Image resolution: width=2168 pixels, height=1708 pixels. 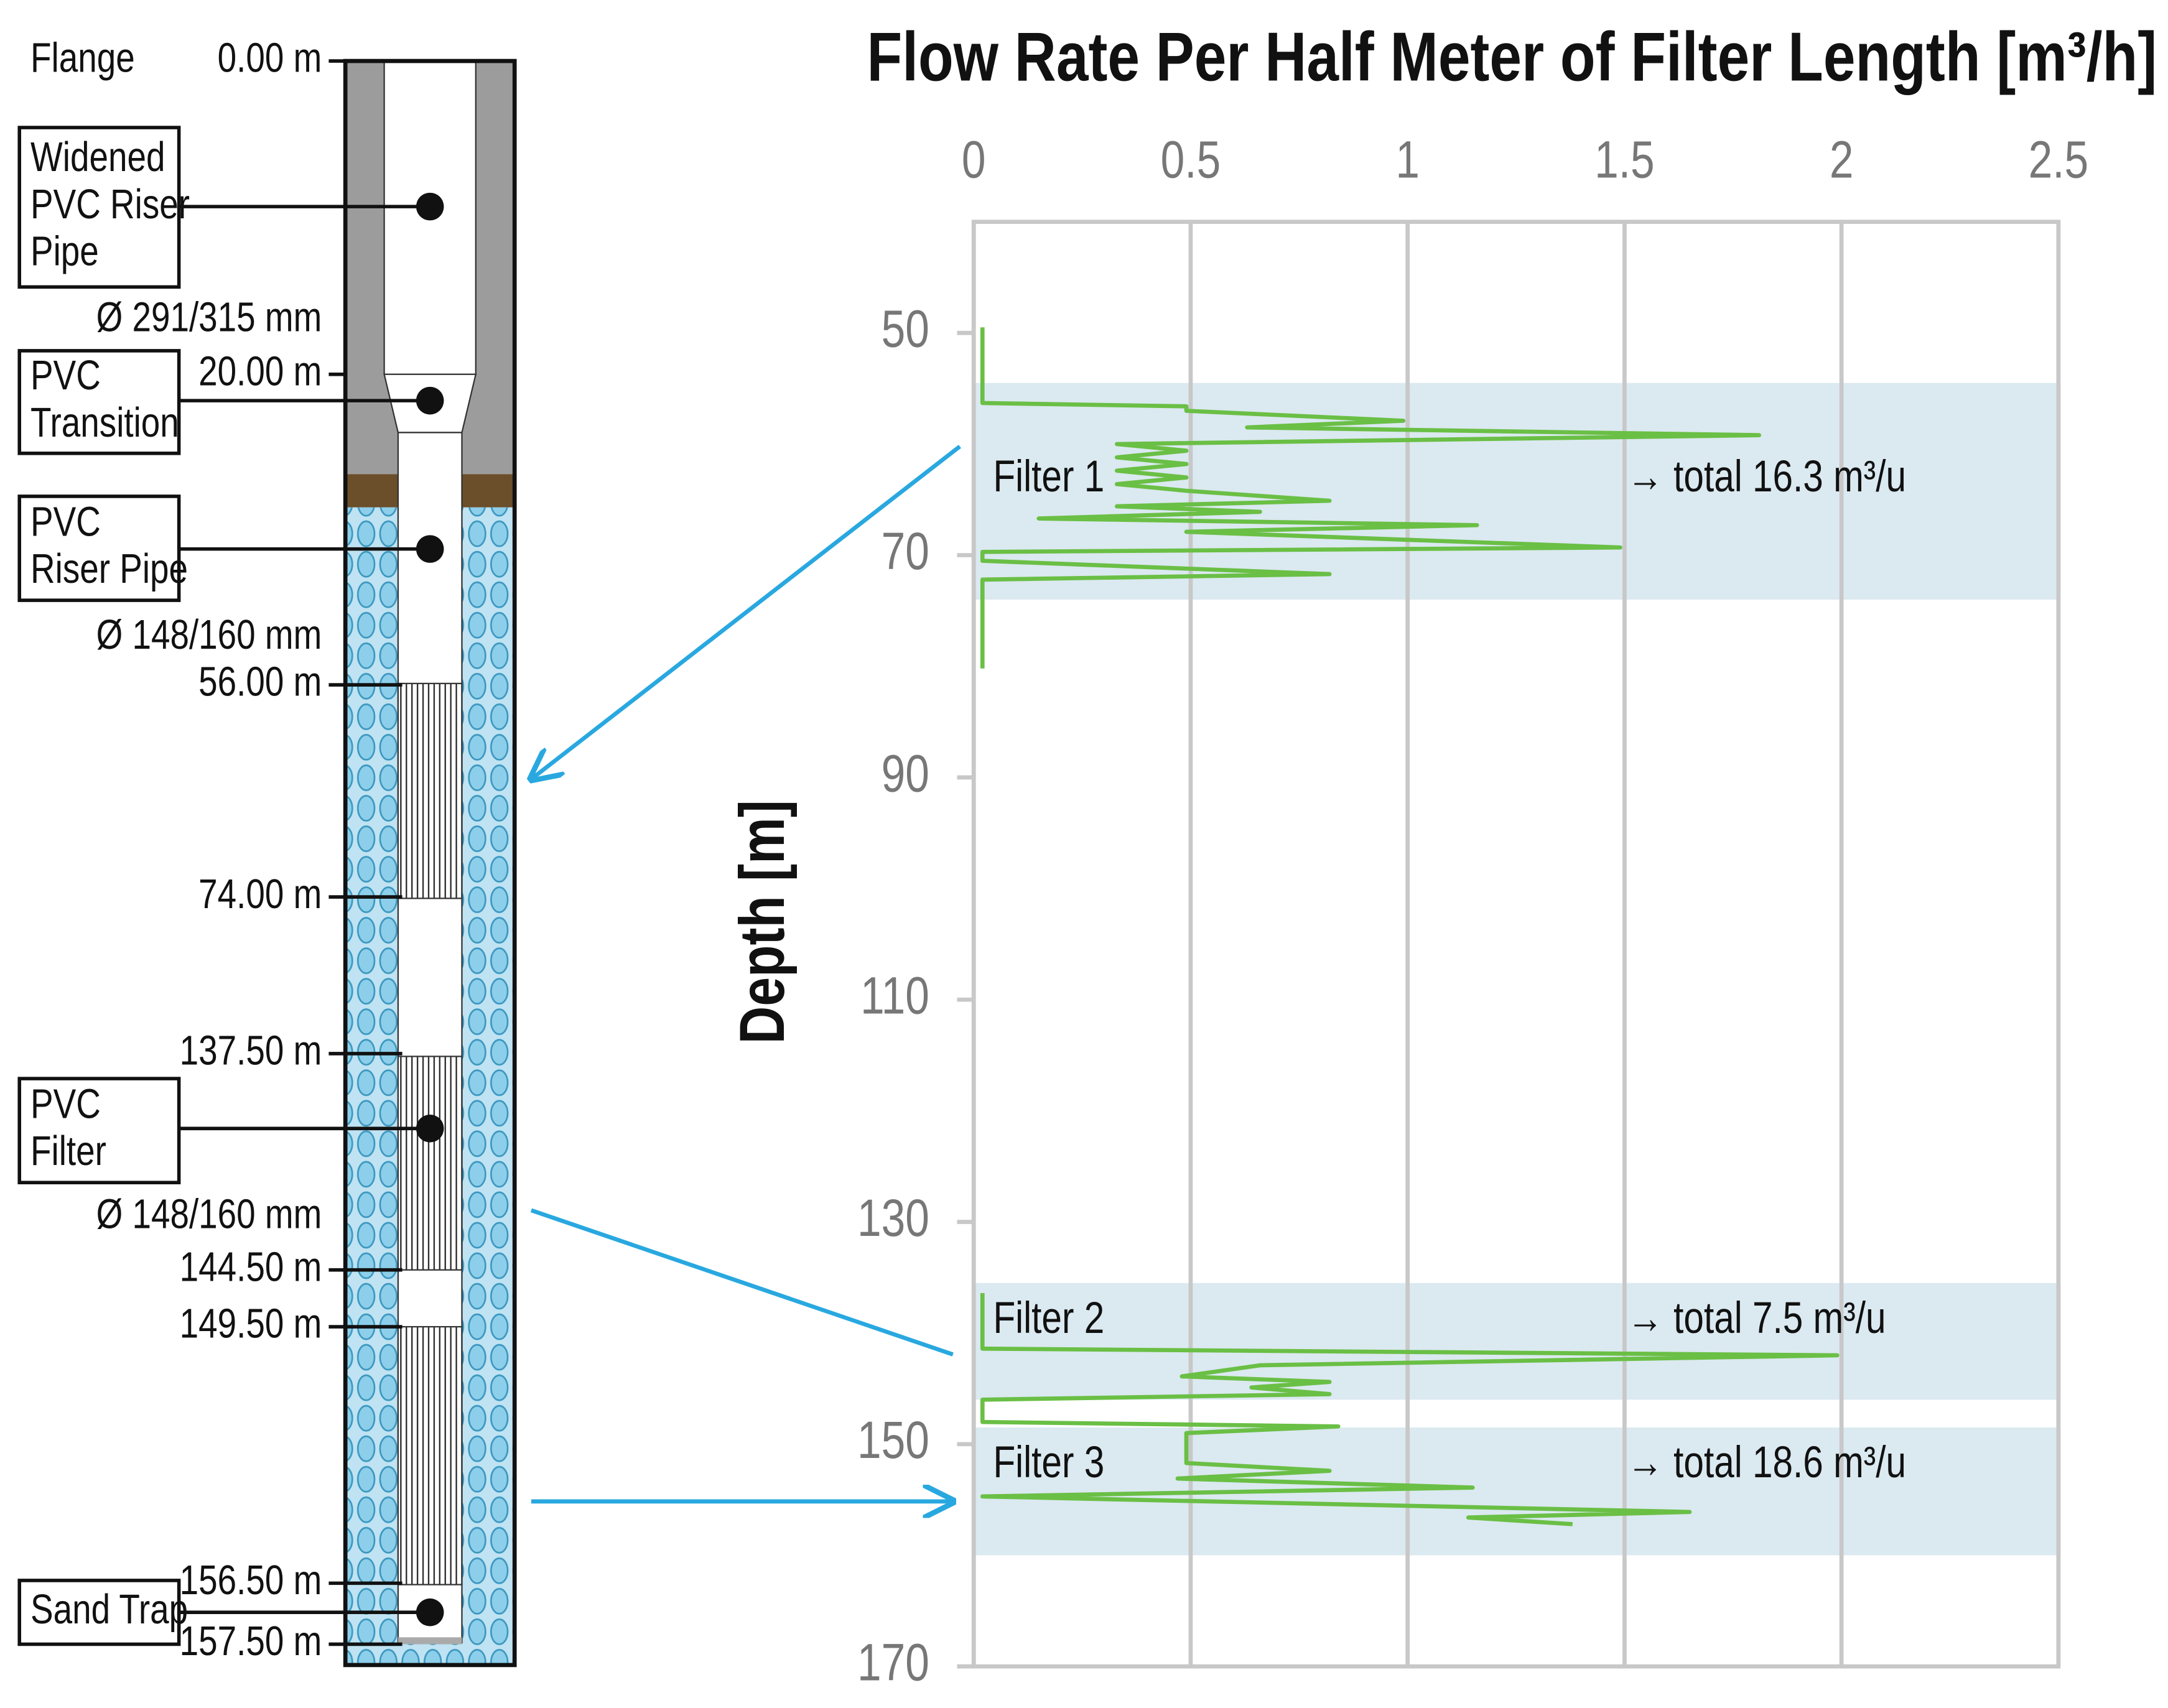 What do you see at coordinates (893, 1662) in the screenshot?
I see `y-tick-label: 170` at bounding box center [893, 1662].